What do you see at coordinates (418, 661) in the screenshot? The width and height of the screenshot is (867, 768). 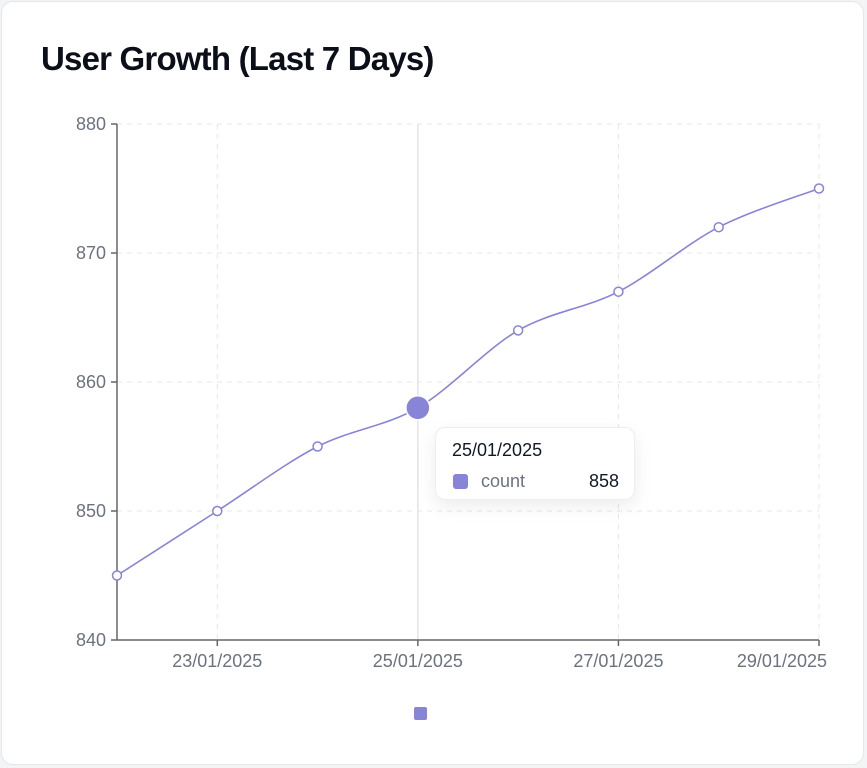 I see `x-tick-label: 25/01/2025` at bounding box center [418, 661].